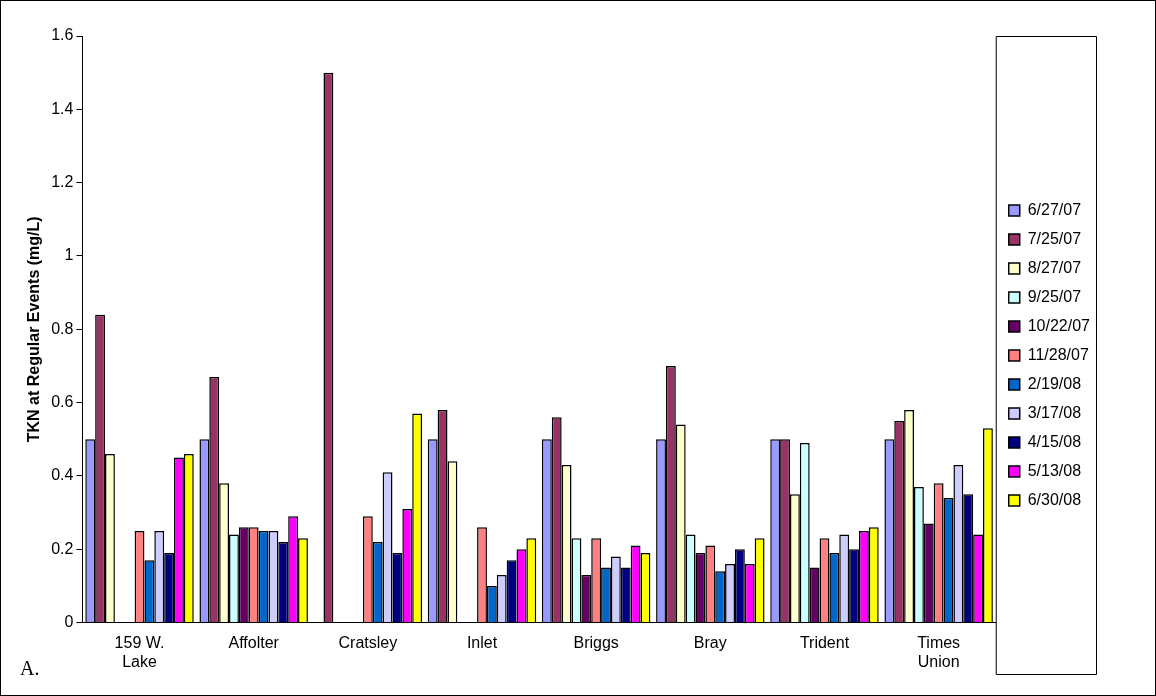 The image size is (1156, 696). What do you see at coordinates (1059, 325) in the screenshot?
I see `legend-label: 10/22/07` at bounding box center [1059, 325].